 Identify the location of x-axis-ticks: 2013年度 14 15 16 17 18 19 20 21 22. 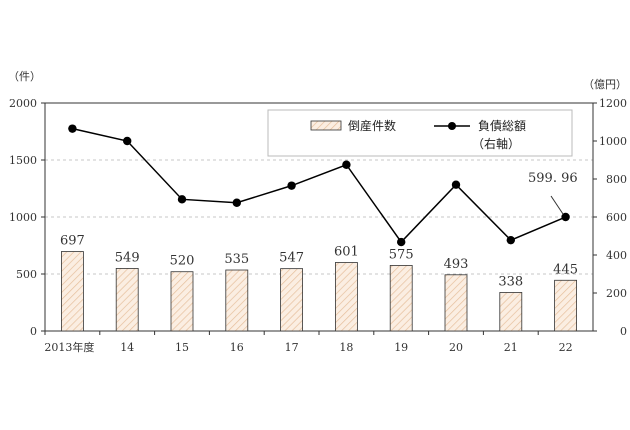
(308, 342).